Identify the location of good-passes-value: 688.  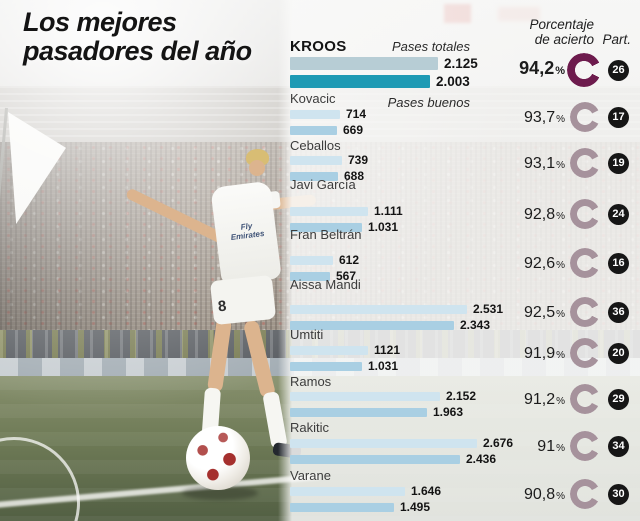
(354, 176).